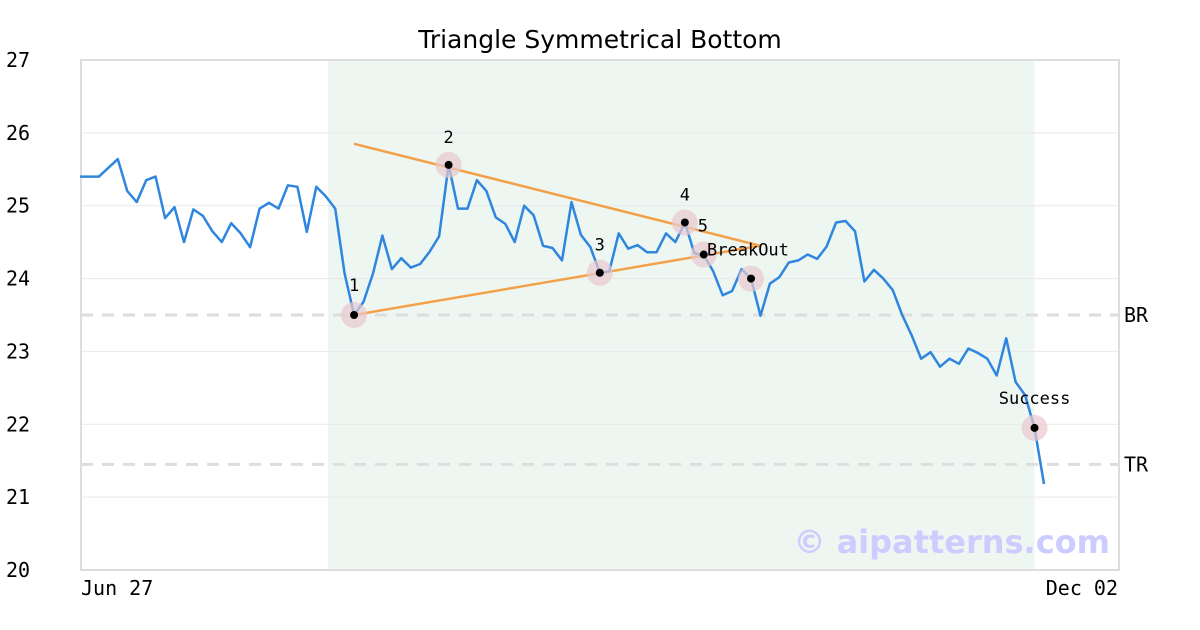  What do you see at coordinates (1082, 588) in the screenshot?
I see `x-tick-label: Dec 02` at bounding box center [1082, 588].